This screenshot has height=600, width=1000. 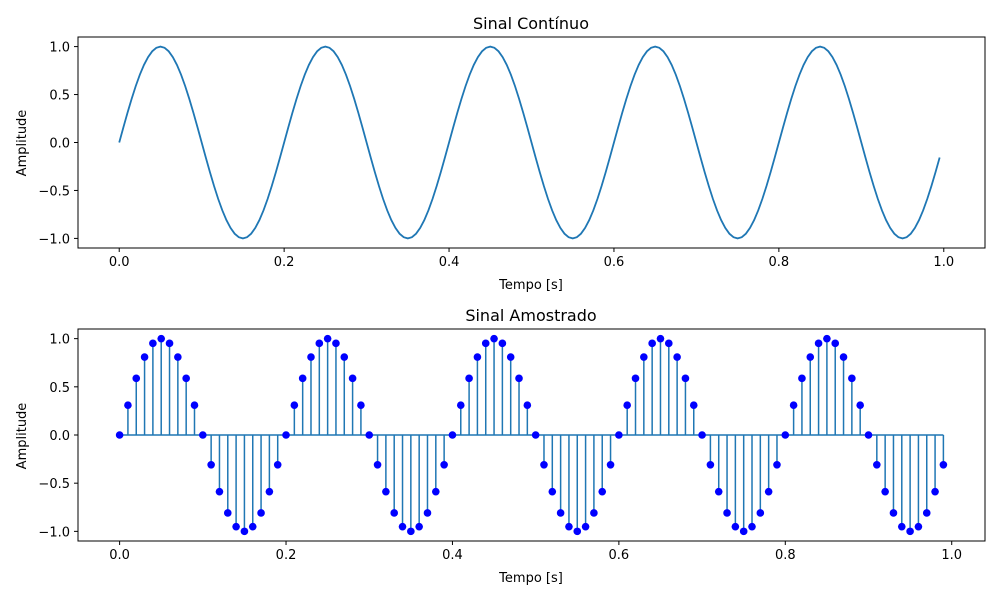 What do you see at coordinates (284, 262) in the screenshot?
I see `x-tick-label: 0.2` at bounding box center [284, 262].